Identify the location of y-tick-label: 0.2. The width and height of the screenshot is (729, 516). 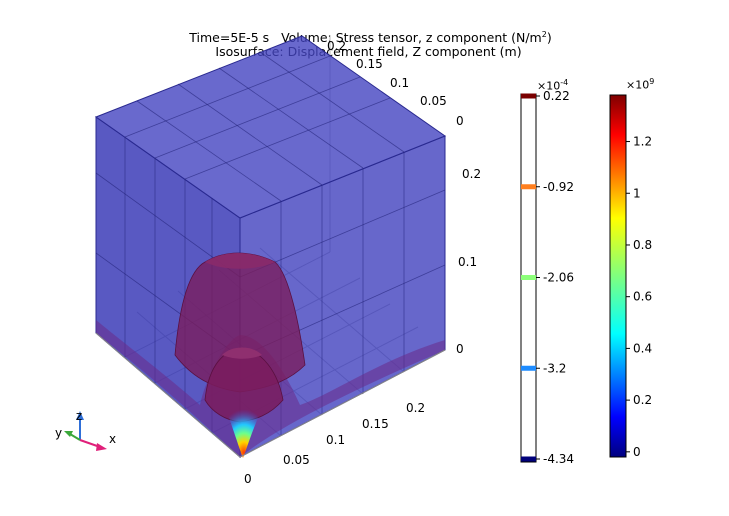
(415, 408).